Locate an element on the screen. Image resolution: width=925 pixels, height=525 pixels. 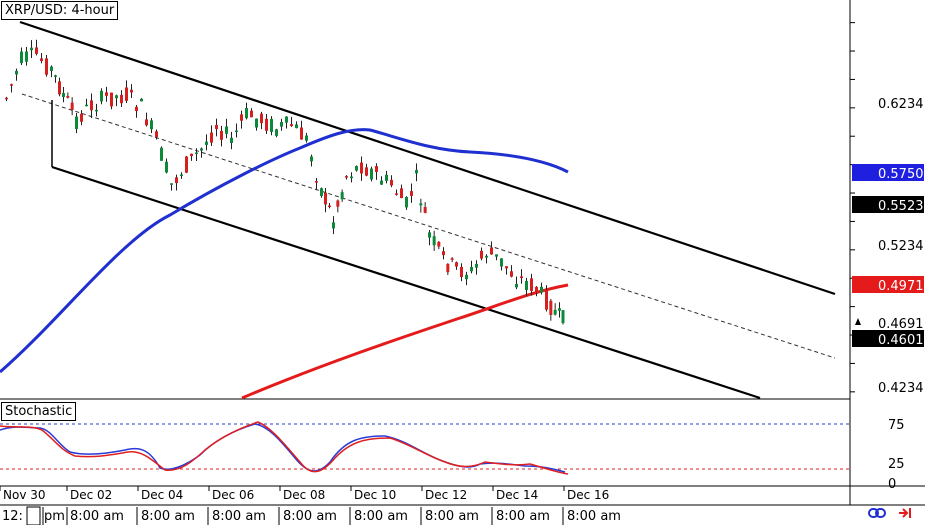
time-cursor-box is located at coordinates (33, 515).